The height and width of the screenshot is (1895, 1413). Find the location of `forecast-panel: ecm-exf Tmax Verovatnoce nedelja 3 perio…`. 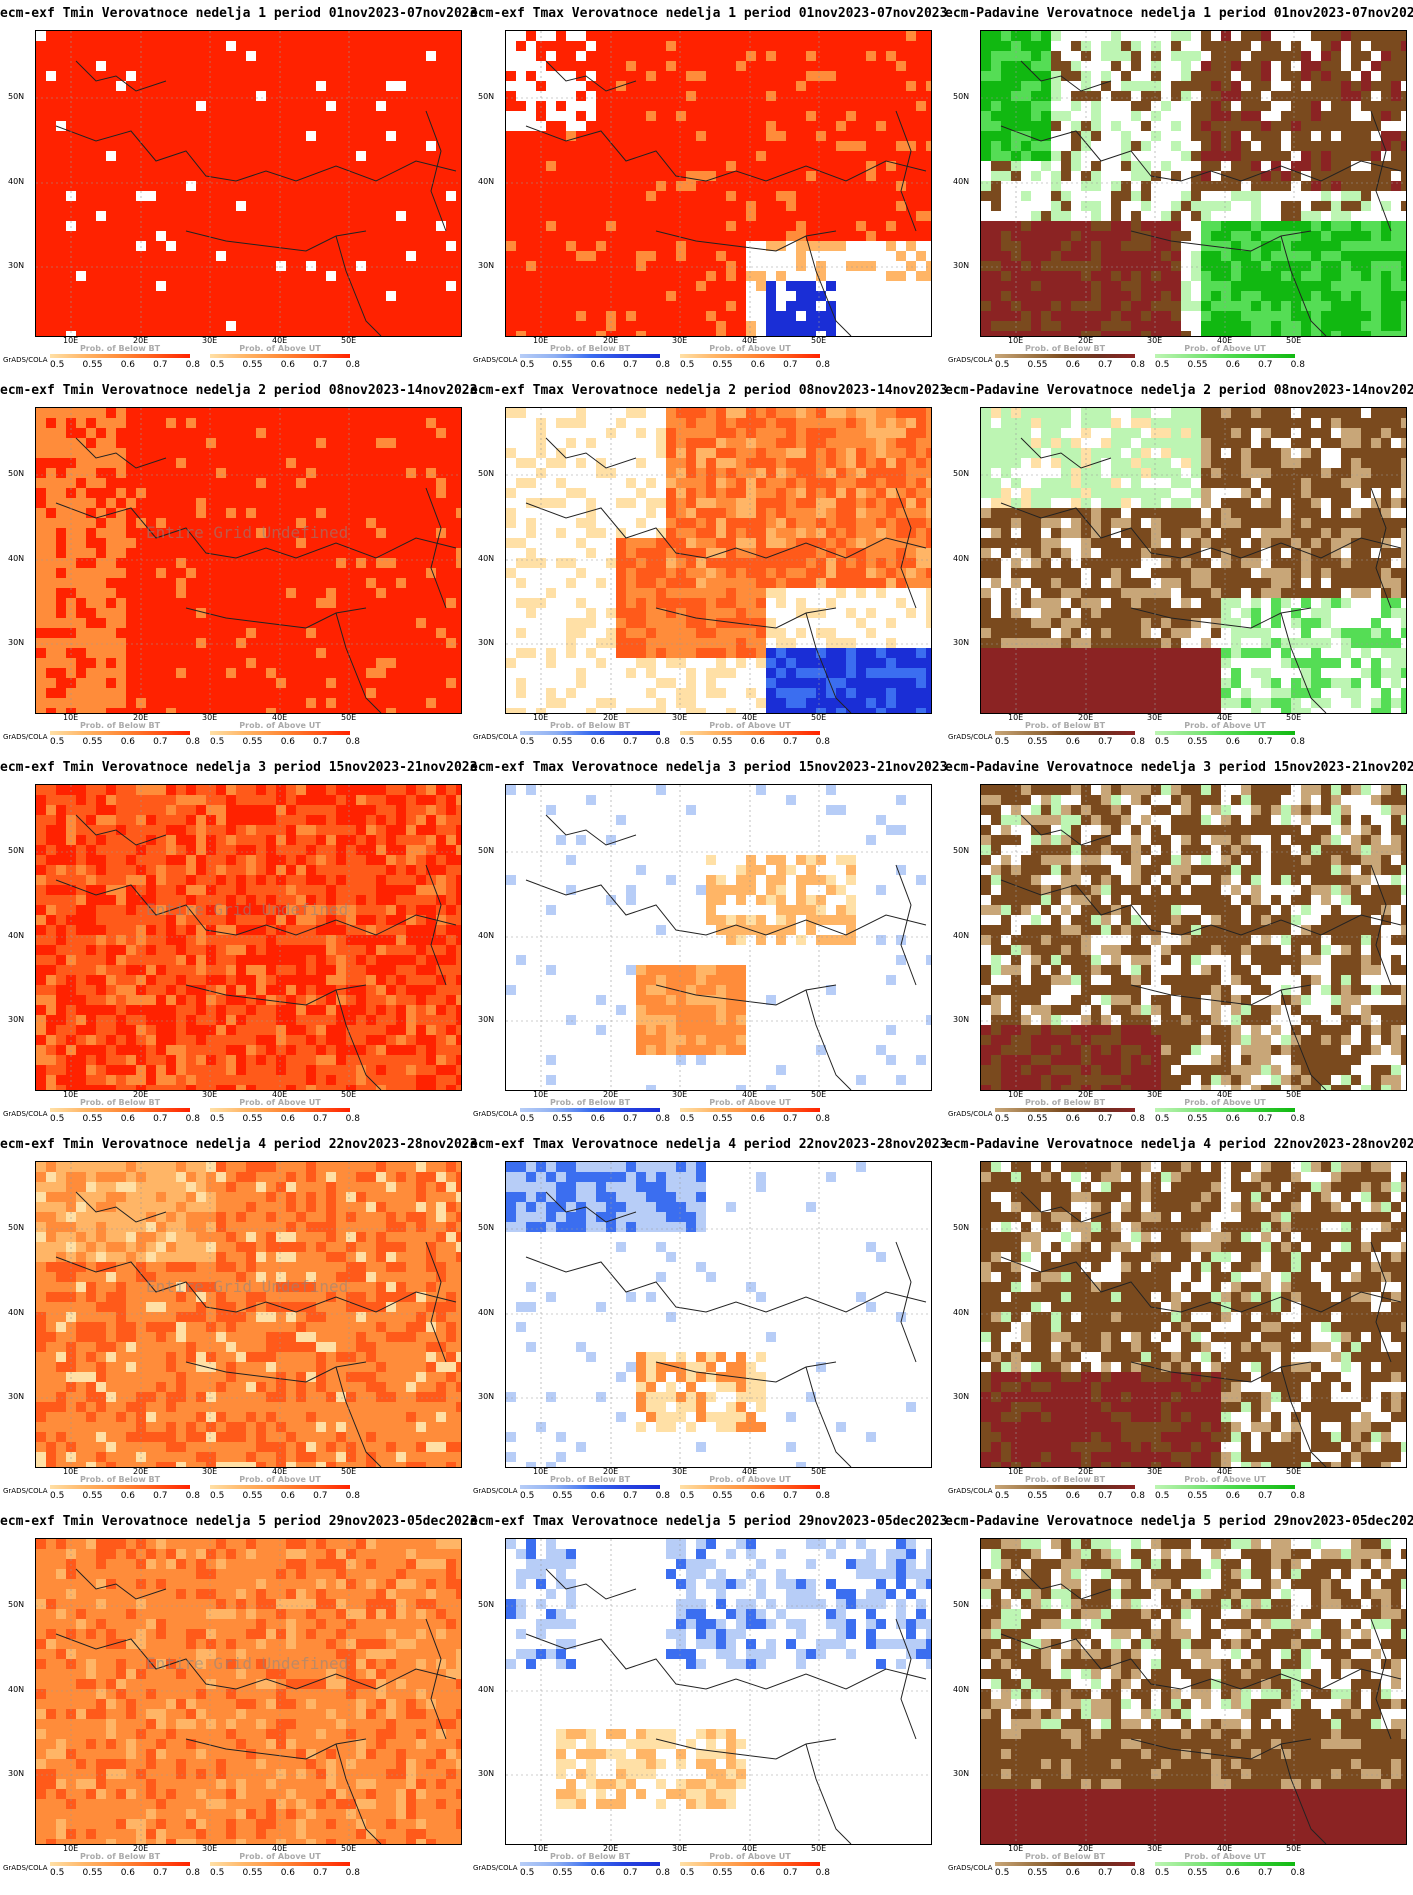

forecast-panel: ecm-exf Tmax Verovatnoce nedelja 3 perio… is located at coordinates (708, 942).